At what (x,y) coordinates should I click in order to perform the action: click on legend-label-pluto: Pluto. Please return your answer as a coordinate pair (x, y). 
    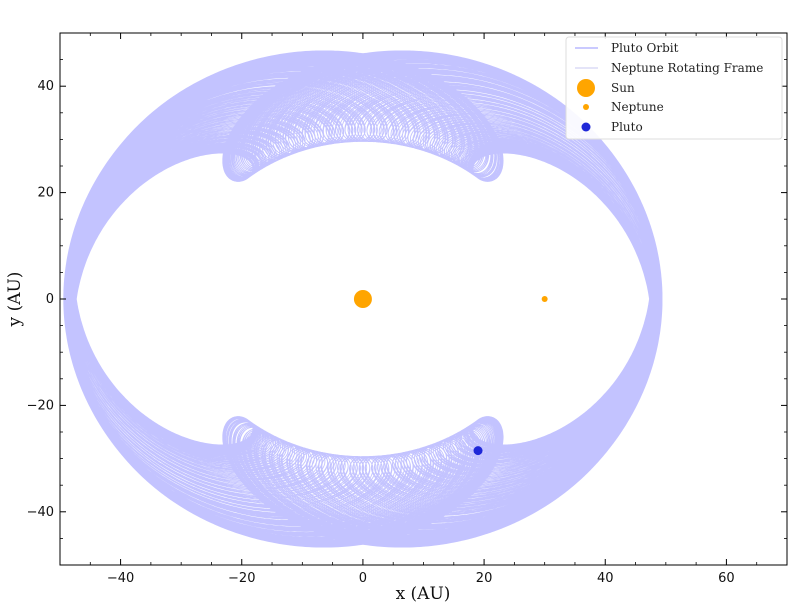
    Looking at the image, I should click on (627, 127).